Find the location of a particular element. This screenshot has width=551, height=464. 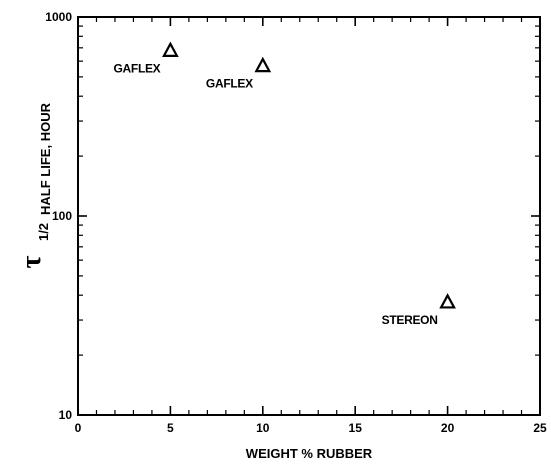

x-axis-title: WEIGHT % RUBBER is located at coordinates (309, 453).